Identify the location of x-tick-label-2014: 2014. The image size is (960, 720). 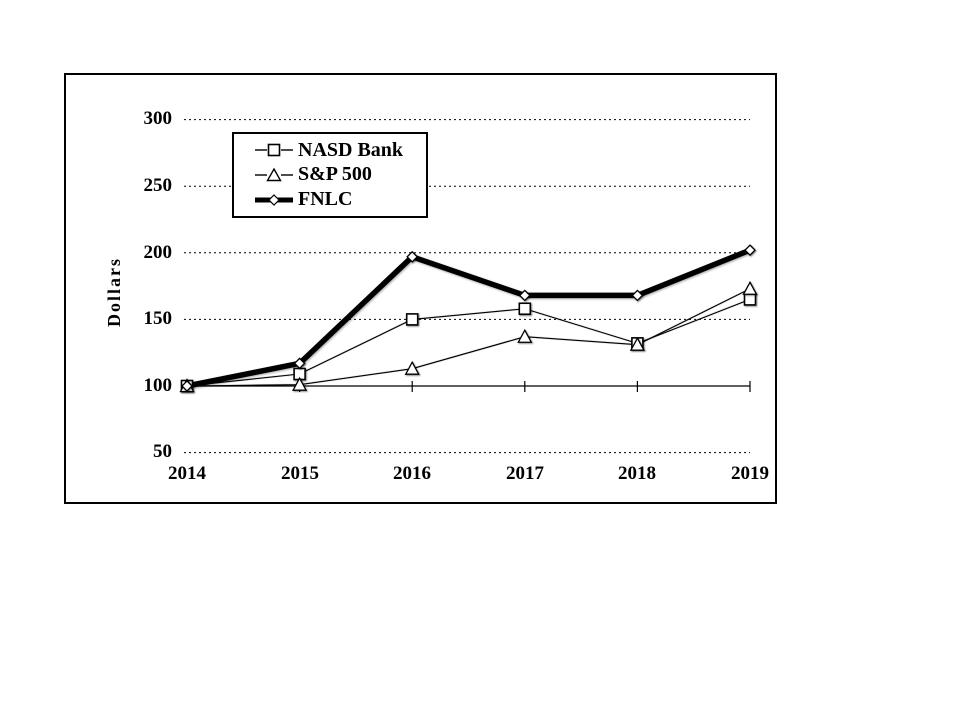
(187, 473).